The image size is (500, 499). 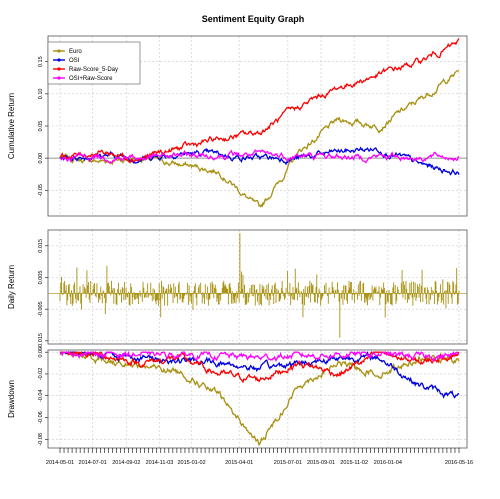 I want to click on legend-label: OSI, so click(x=74, y=61).